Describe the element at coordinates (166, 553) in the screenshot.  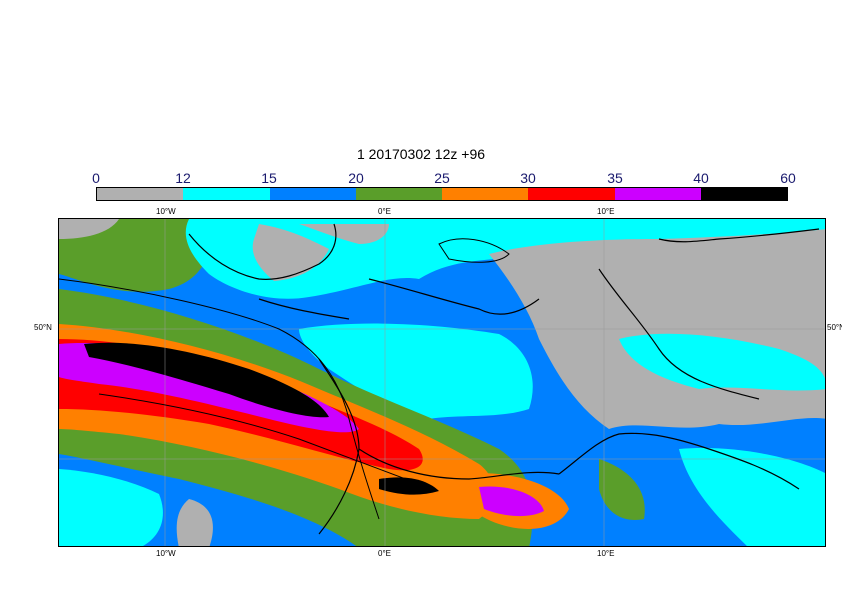
I see `lon-bottom-10w: 10°W` at that location.